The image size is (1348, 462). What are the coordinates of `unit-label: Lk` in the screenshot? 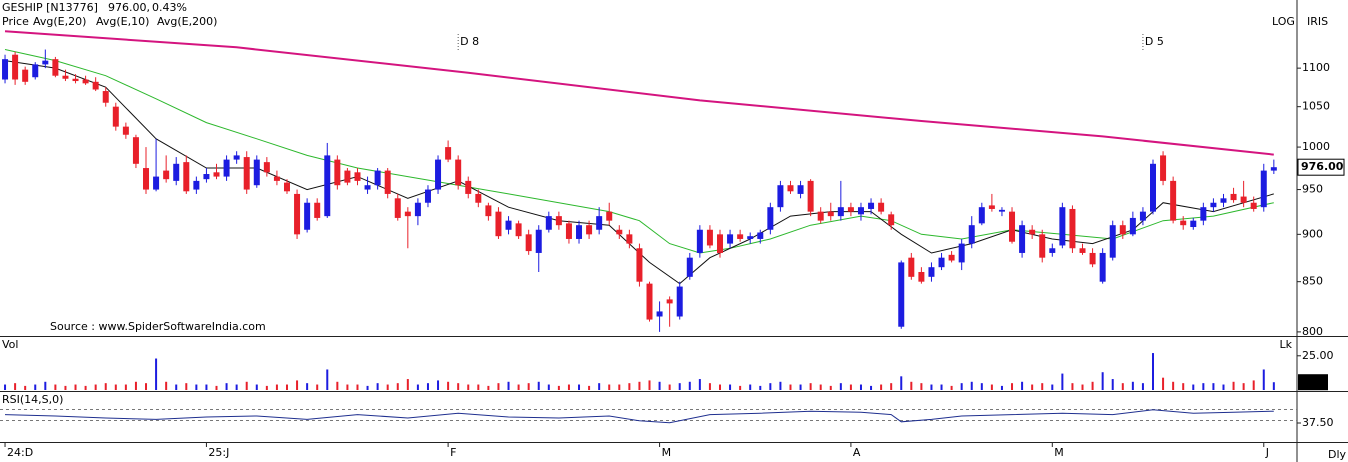 It's located at (1286, 344).